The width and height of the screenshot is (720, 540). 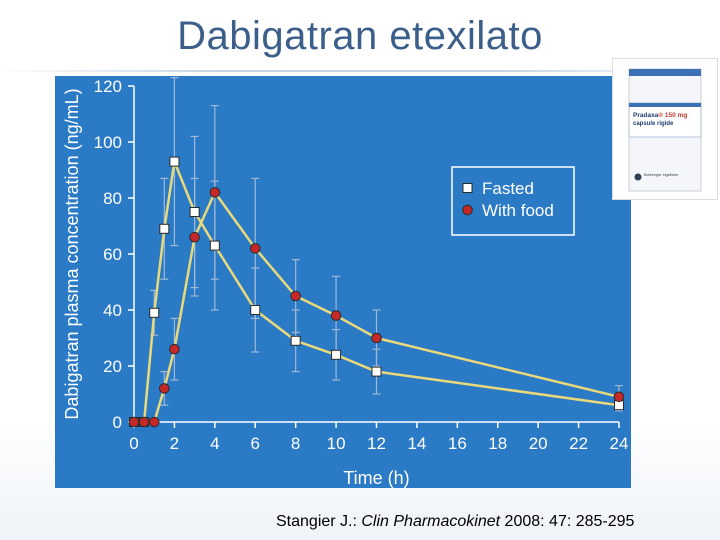 I want to click on x-tick-label: 0, so click(x=133, y=443).